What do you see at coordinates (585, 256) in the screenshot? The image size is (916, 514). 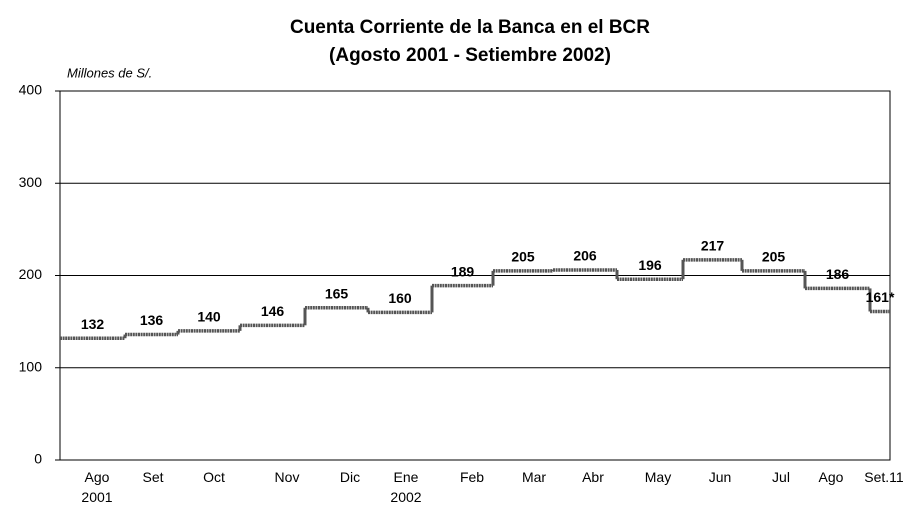 I see `value-label: 206` at bounding box center [585, 256].